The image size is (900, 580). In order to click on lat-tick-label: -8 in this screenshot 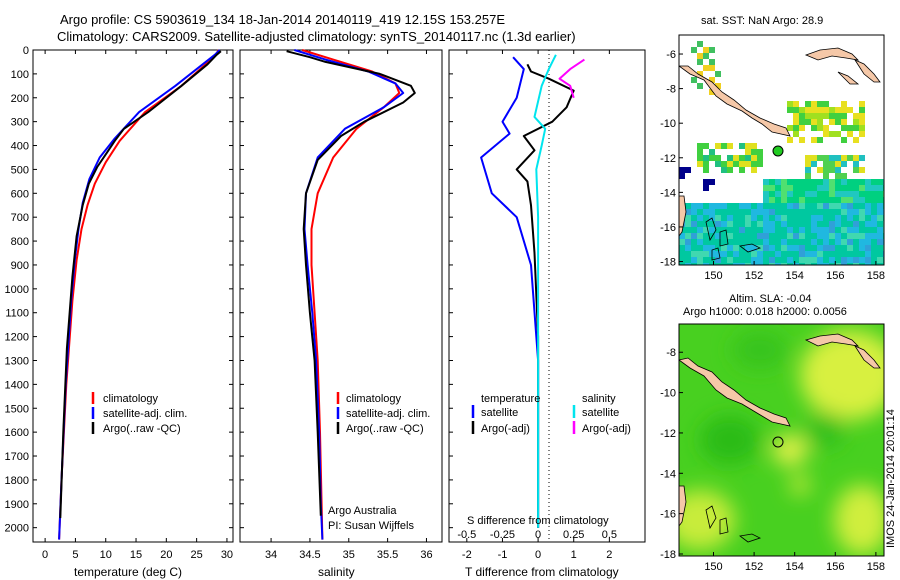, I will do `click(671, 353)`.